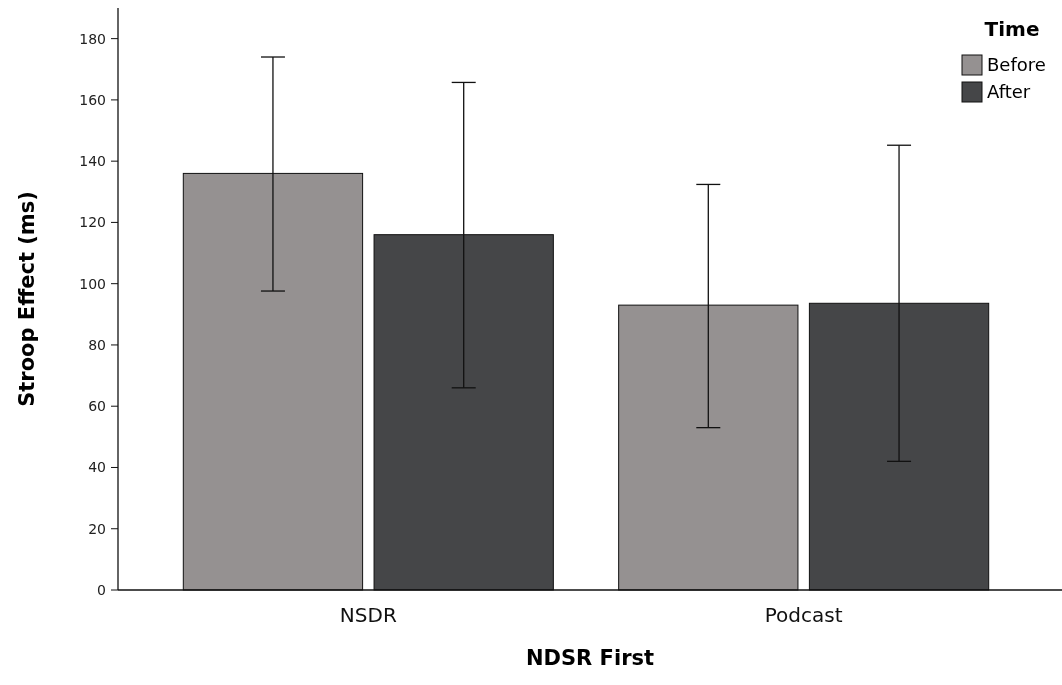 This screenshot has width=1062, height=685. I want to click on legend-title: Time, so click(1012, 29).